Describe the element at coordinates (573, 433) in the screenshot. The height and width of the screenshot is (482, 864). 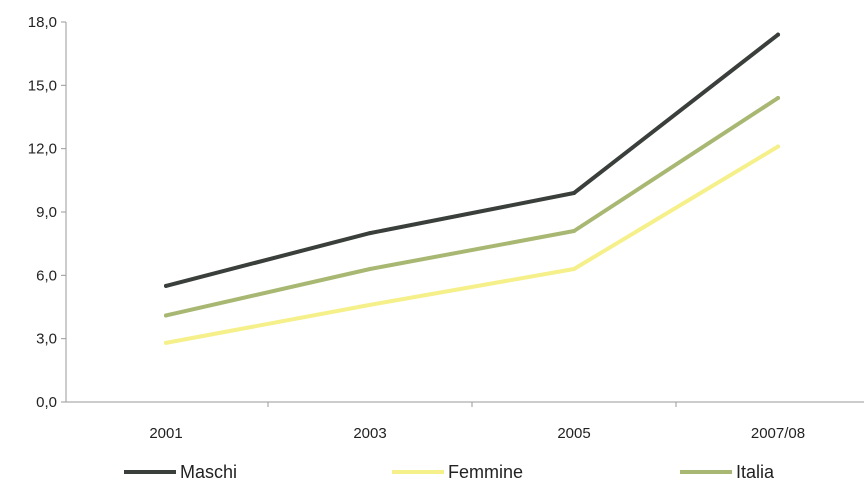
I see `x-tick-label: 2005` at that location.